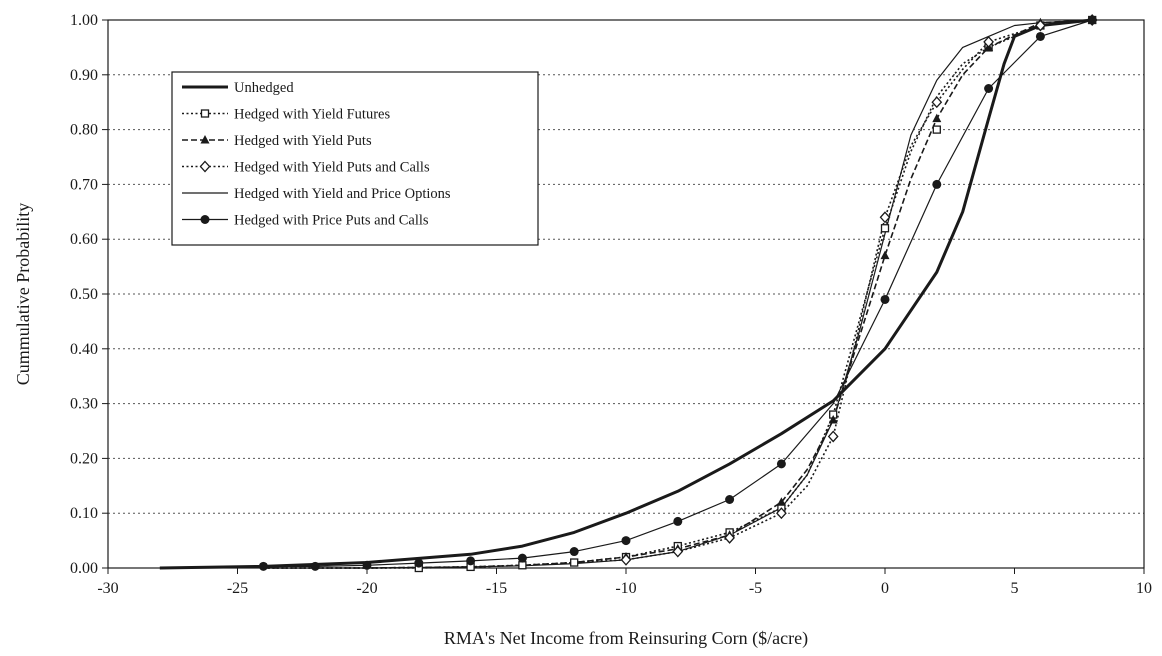 Image resolution: width=1162 pixels, height=656 pixels. Describe the element at coordinates (366, 588) in the screenshot. I see `x-tick-label: -20` at that location.